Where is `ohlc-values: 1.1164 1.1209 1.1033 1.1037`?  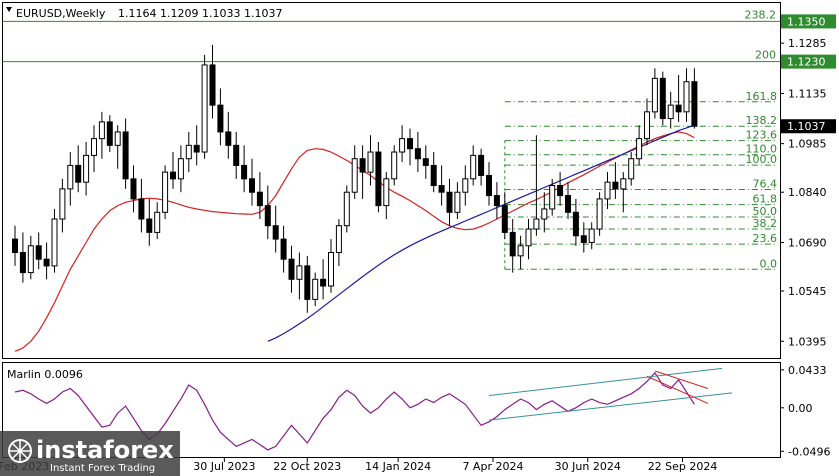 ohlc-values: 1.1164 1.1209 1.1033 1.1037 is located at coordinates (200, 13).